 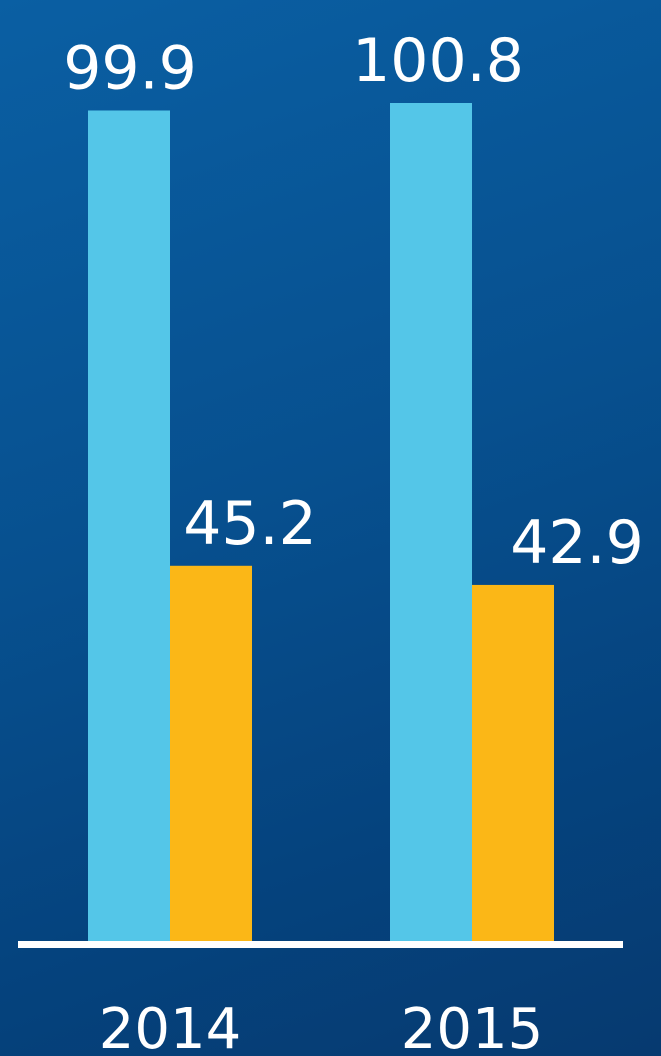 What do you see at coordinates (438, 61) in the screenshot?
I see `value-label-2015-series-1: 100.8` at bounding box center [438, 61].